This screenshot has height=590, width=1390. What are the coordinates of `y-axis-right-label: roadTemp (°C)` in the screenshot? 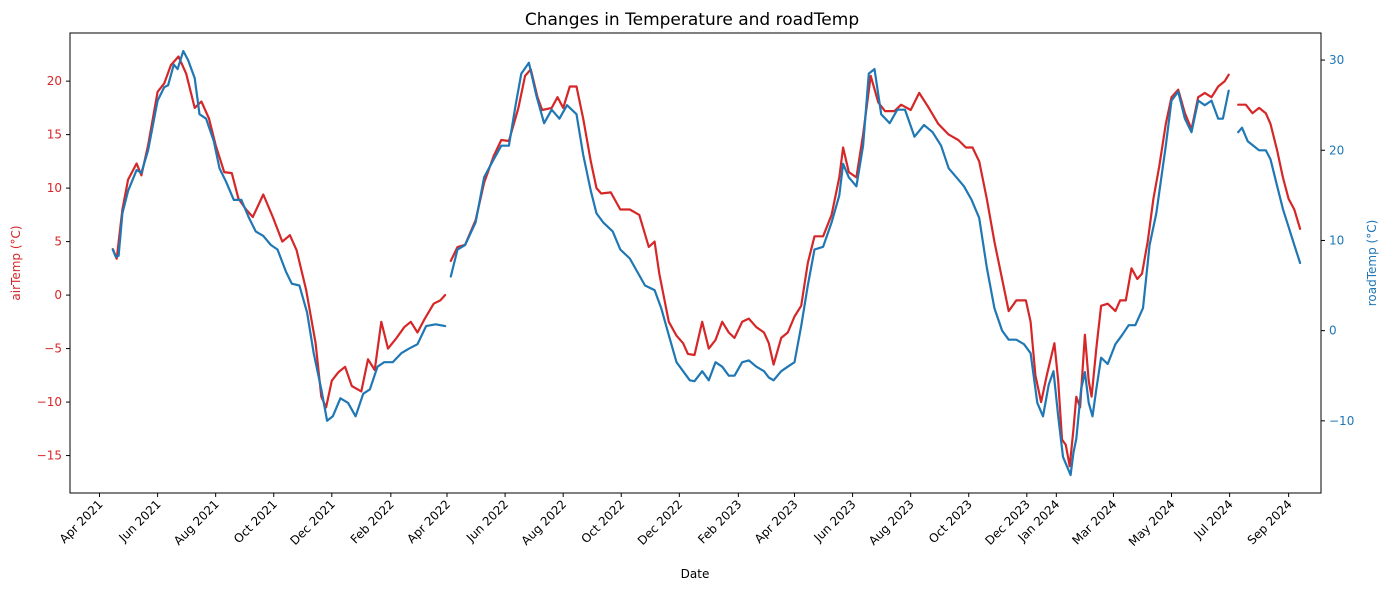 It's located at (1372, 263).